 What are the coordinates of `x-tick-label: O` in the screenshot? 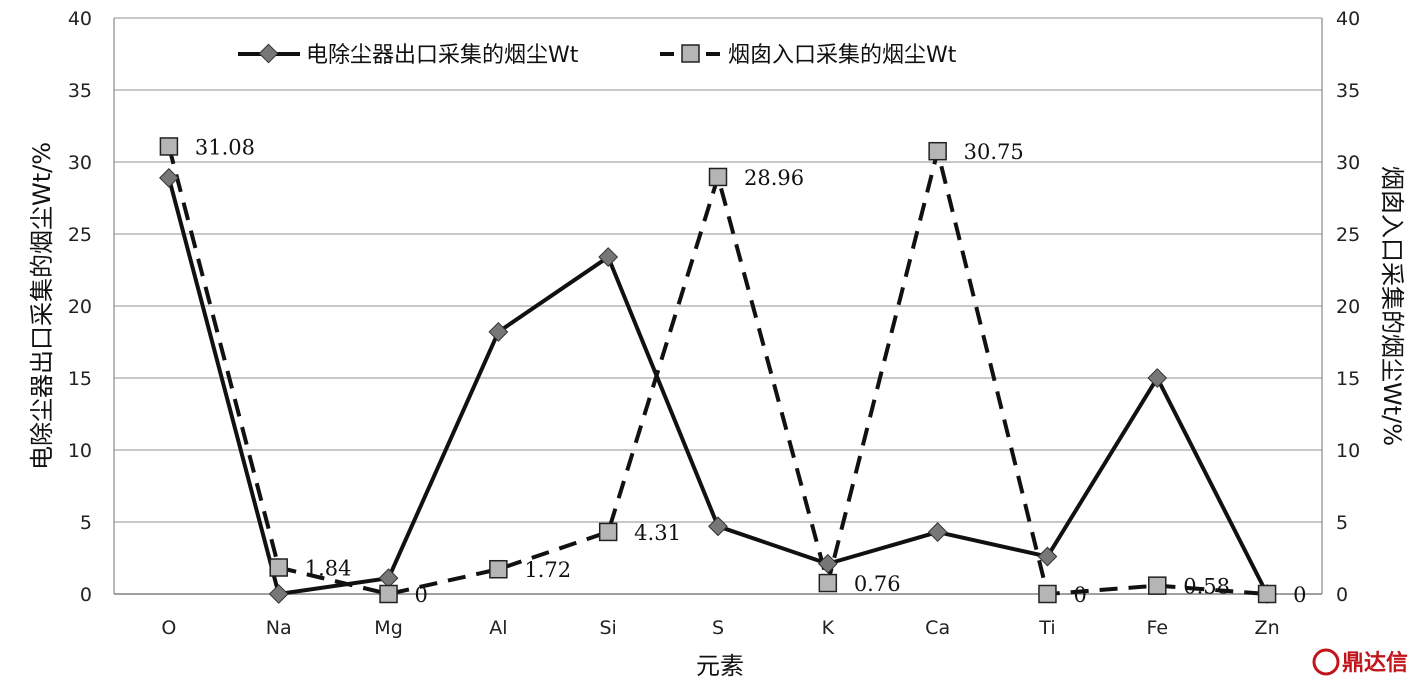 It's located at (168, 628).